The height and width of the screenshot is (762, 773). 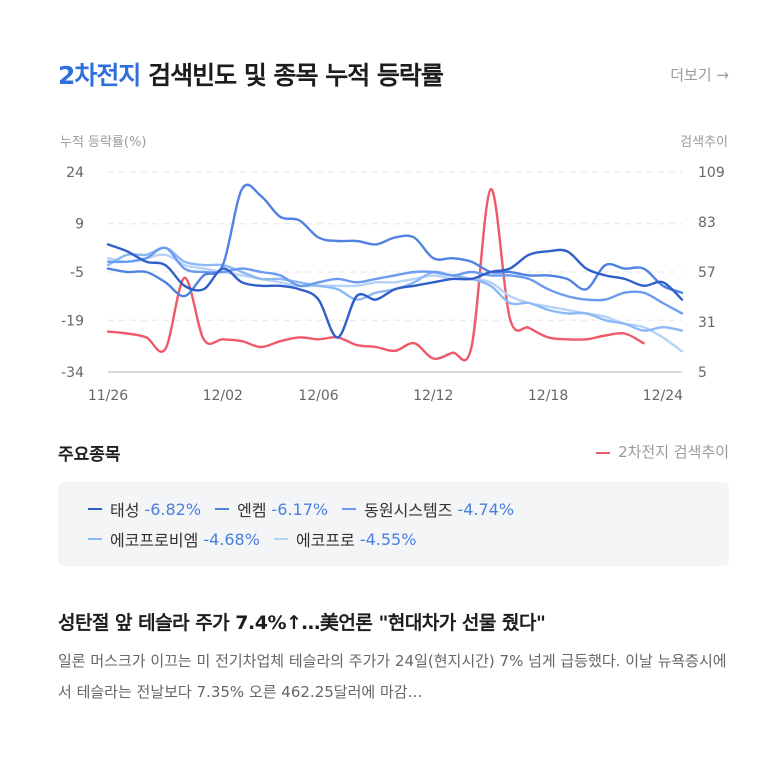 What do you see at coordinates (663, 396) in the screenshot?
I see `x-tick-label: 12/24` at bounding box center [663, 396].